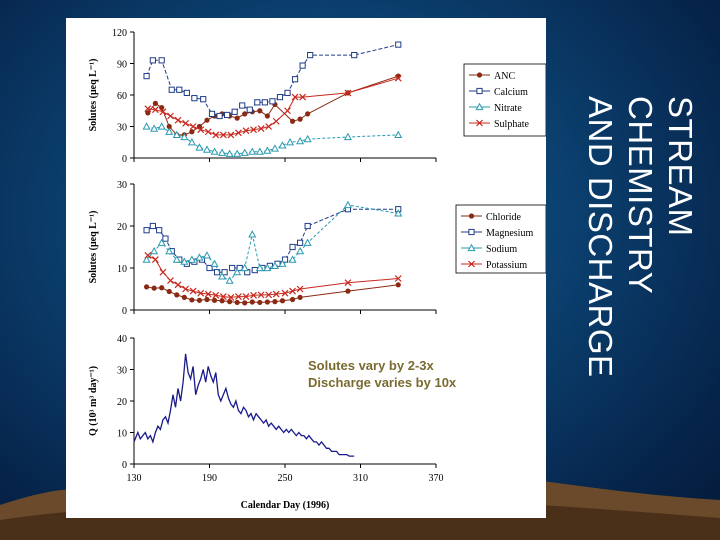  Describe the element at coordinates (124, 159) in the screenshot. I see `y-tick-label: 0` at that location.